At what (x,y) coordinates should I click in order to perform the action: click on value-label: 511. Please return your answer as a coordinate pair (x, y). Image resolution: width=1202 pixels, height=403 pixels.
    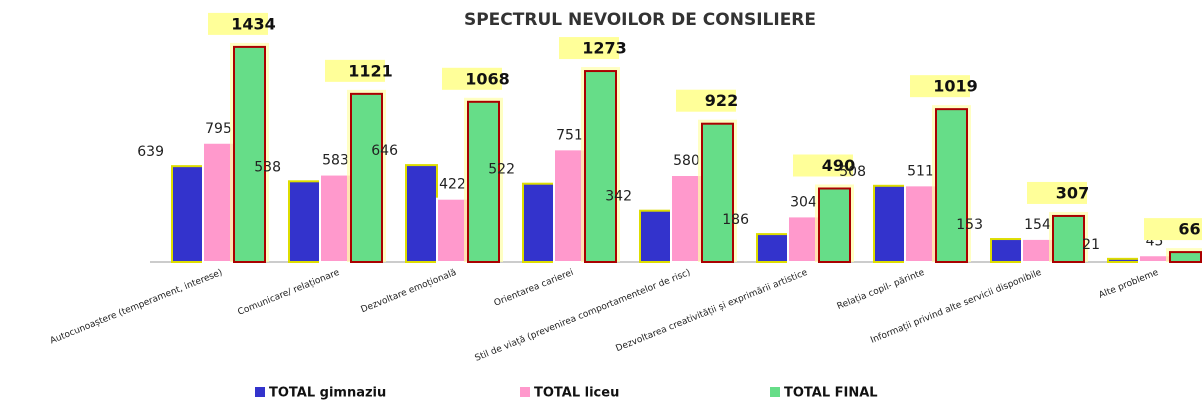
    Looking at the image, I should click on (920, 171).